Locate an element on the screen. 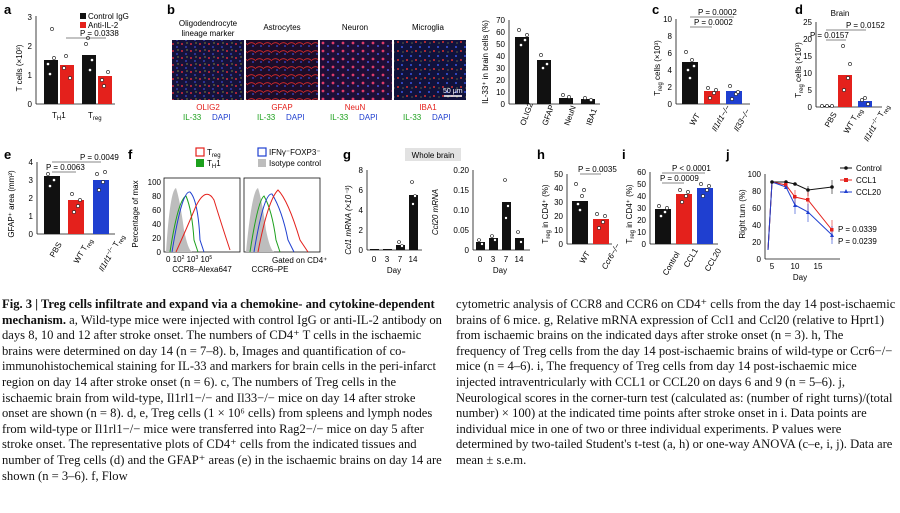 This screenshot has width=900, height=513. panel-d-title: Brain is located at coordinates (840, 13).